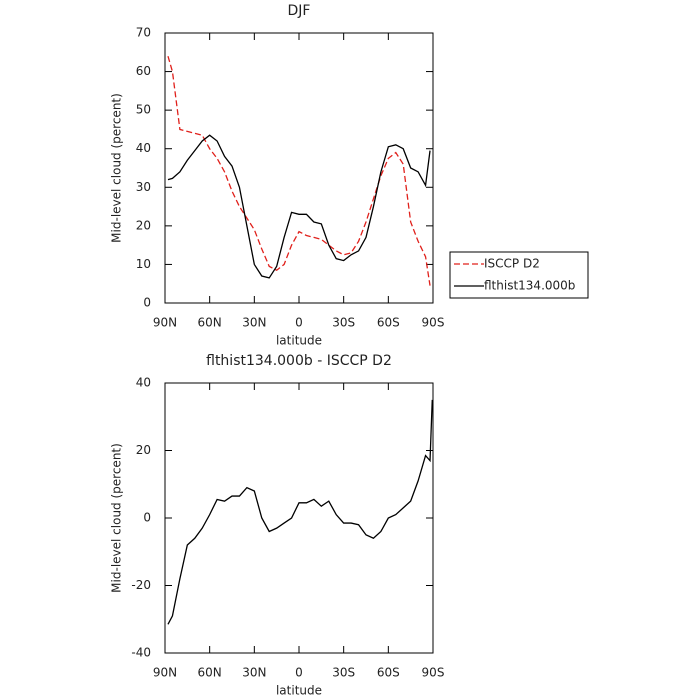 This screenshot has height=700, width=700. Describe the element at coordinates (143, 33) in the screenshot. I see `y-tick-label: 70` at that location.